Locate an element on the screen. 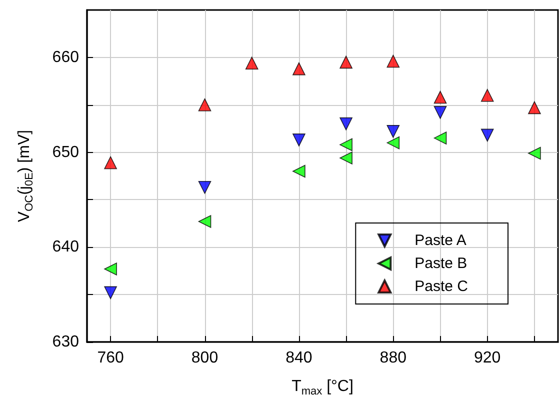 The width and height of the screenshot is (560, 406). y-axis-title: VOC(j0E) [mV] is located at coordinates (26, 176).